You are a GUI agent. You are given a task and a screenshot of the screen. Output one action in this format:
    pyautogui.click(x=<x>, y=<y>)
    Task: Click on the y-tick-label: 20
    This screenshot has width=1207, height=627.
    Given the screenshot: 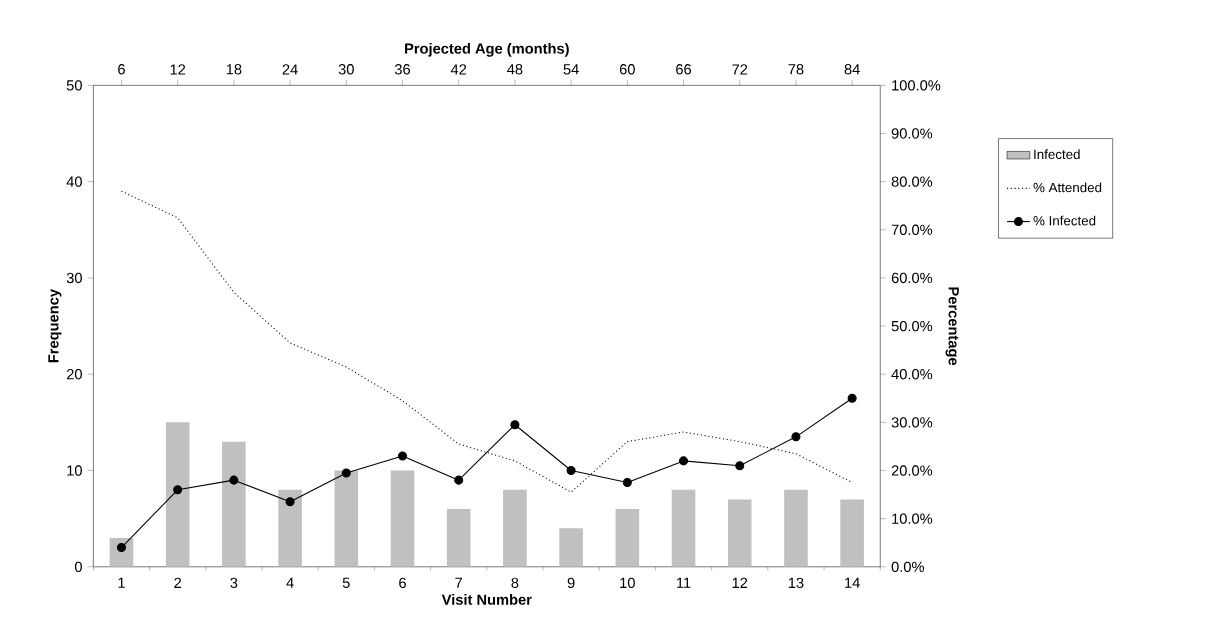 What is the action you would take?
    pyautogui.click(x=74, y=374)
    